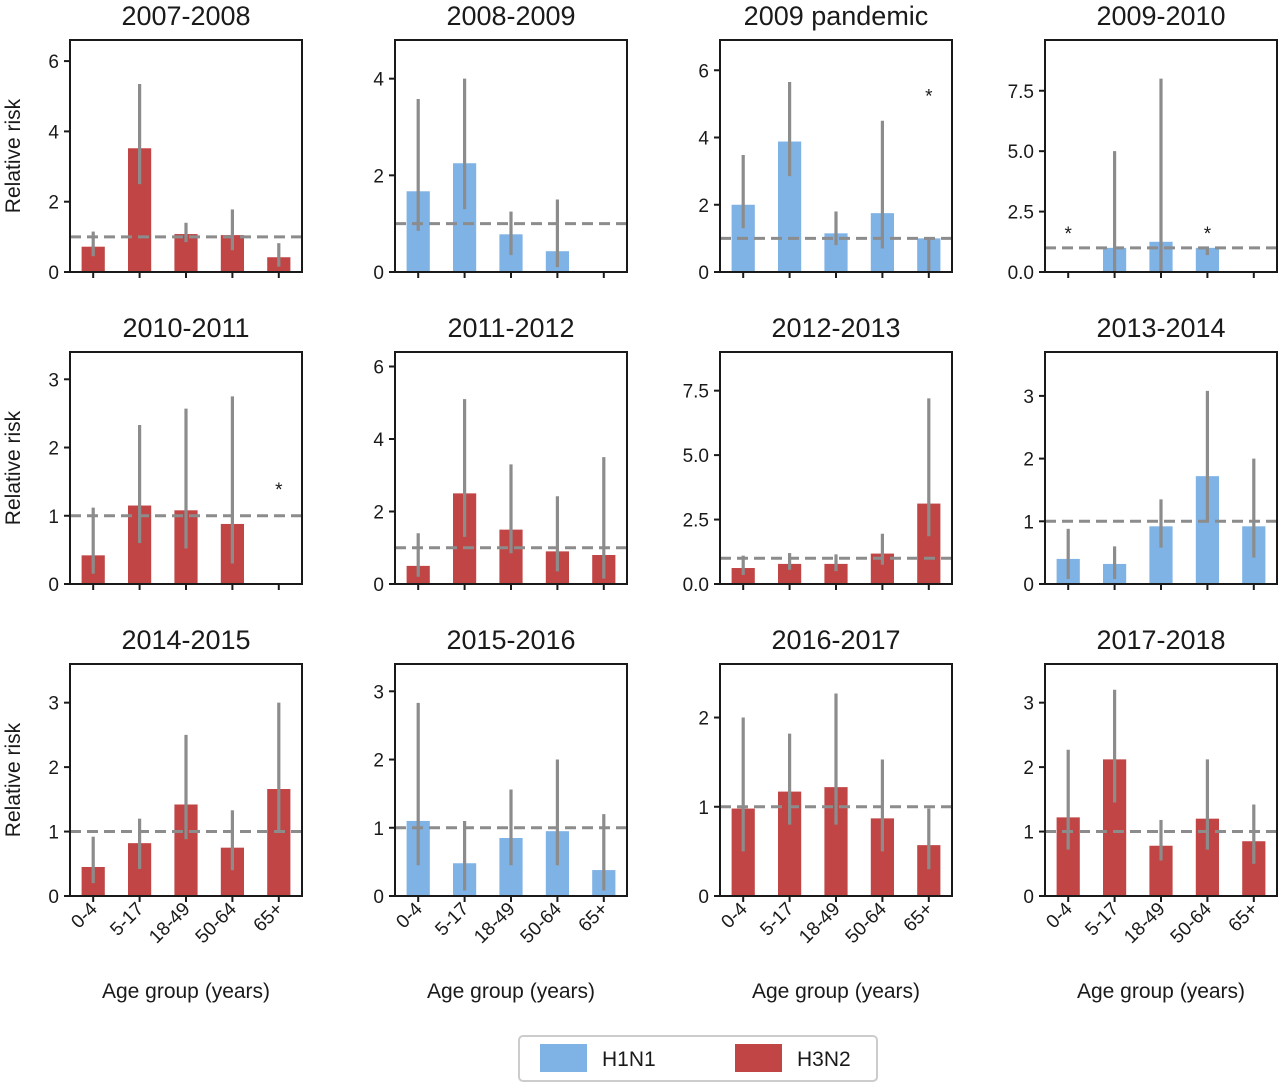 This screenshot has width=1280, height=1090. Describe the element at coordinates (152, 142) in the screenshot. I see `panel-2007-2008: 2007-2008 0 2 4 6 Relative risk` at that location.